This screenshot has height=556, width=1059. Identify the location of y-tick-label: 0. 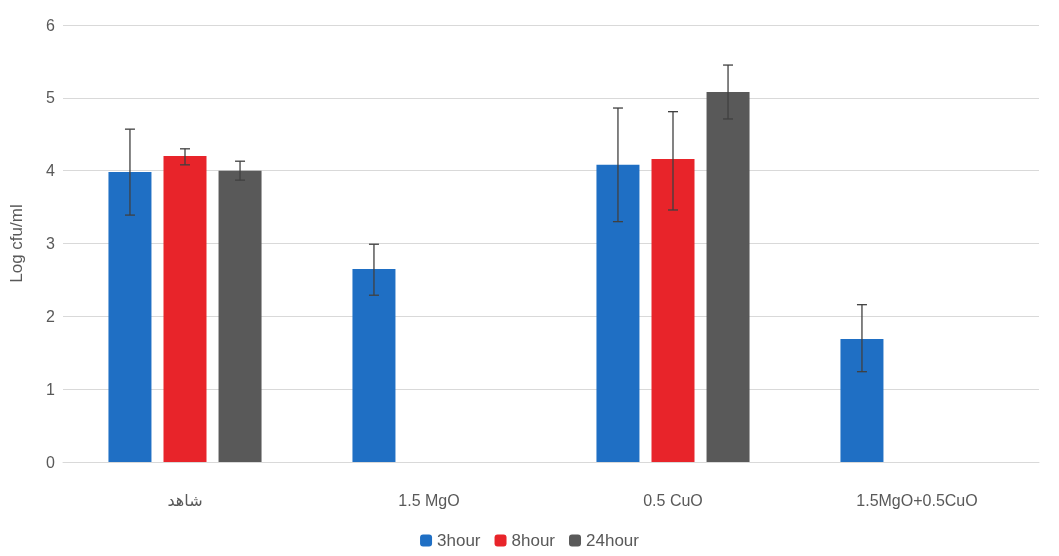
(51, 462).